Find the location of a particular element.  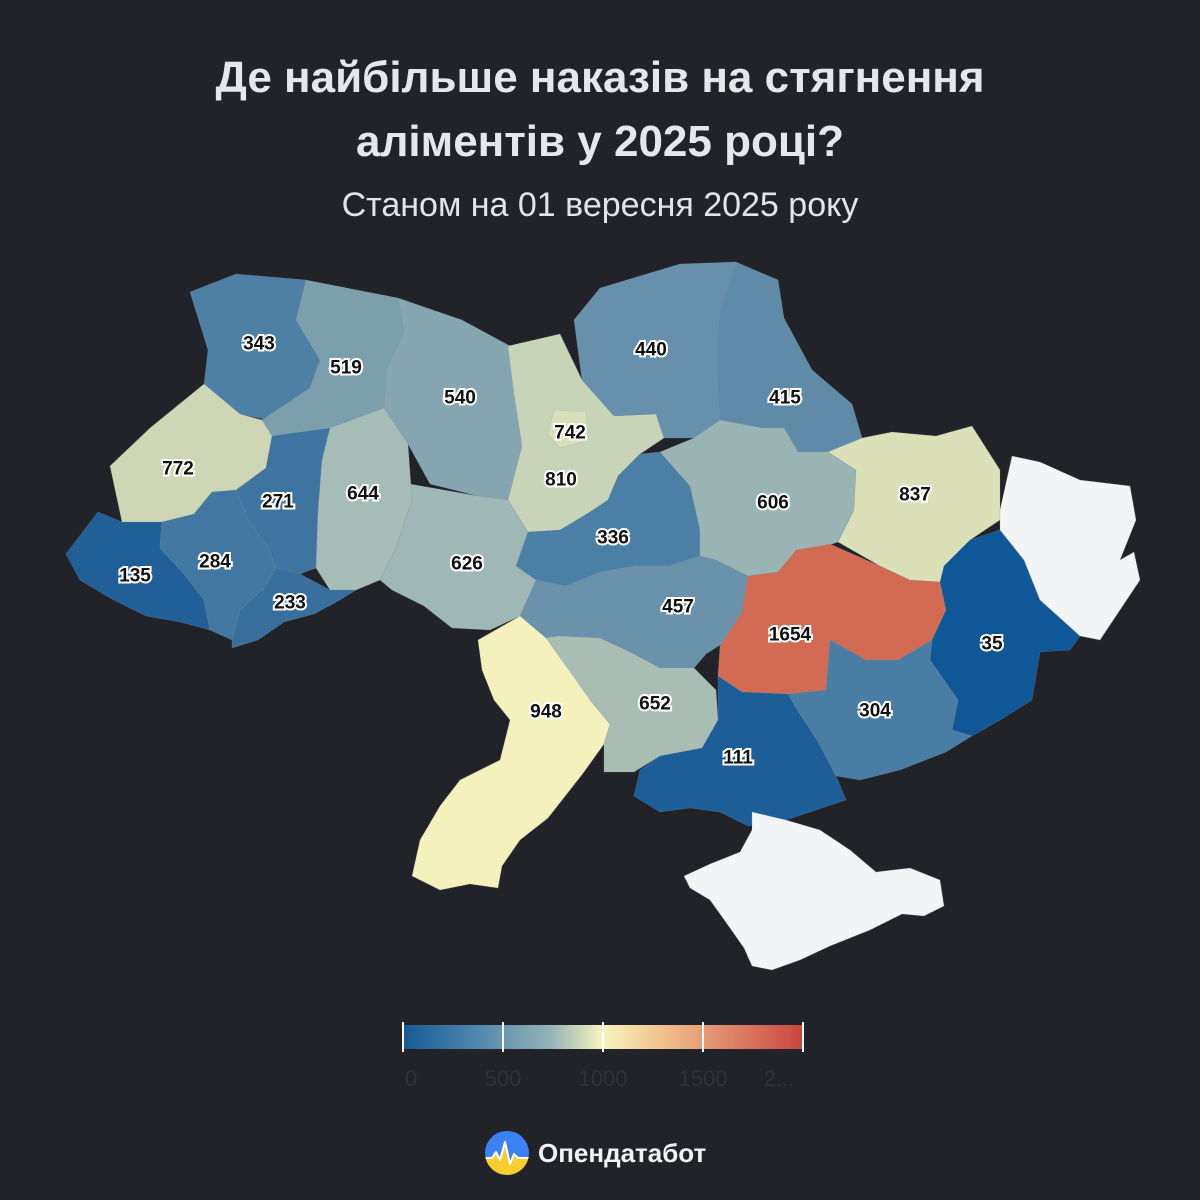

region-label-khmelnytskyi: 644 is located at coordinates (363, 494).